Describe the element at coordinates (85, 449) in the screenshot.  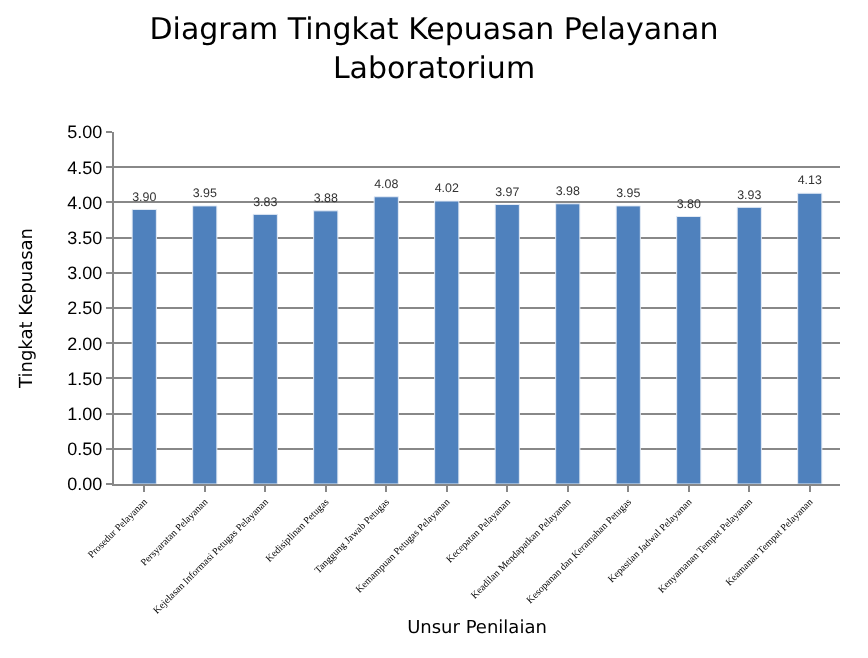
I see `y-tick-label: 0.50` at that location.